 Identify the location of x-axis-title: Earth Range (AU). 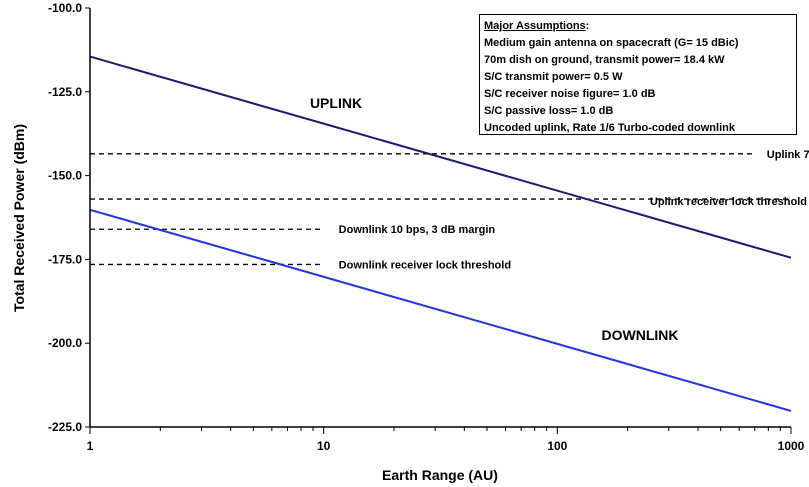
(440, 475).